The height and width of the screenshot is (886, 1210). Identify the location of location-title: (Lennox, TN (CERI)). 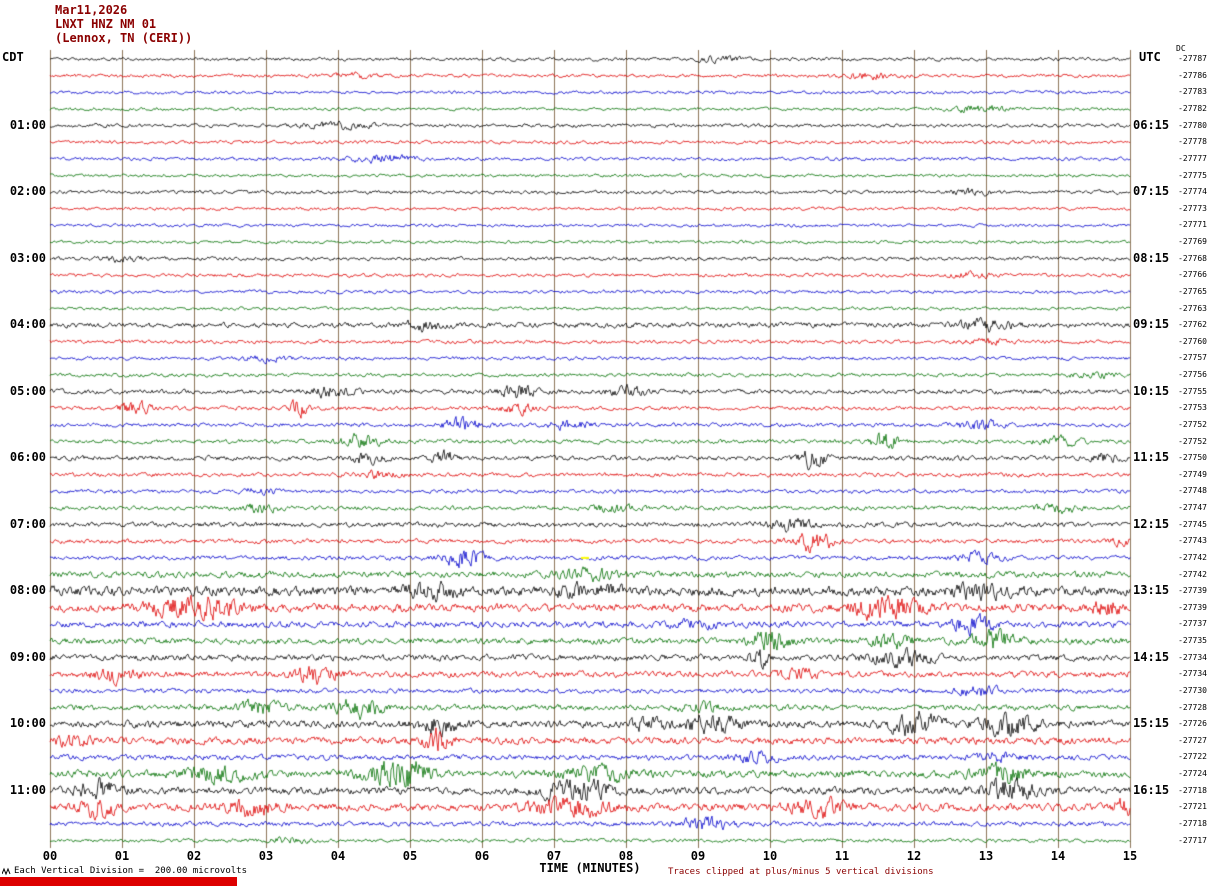
(124, 38).